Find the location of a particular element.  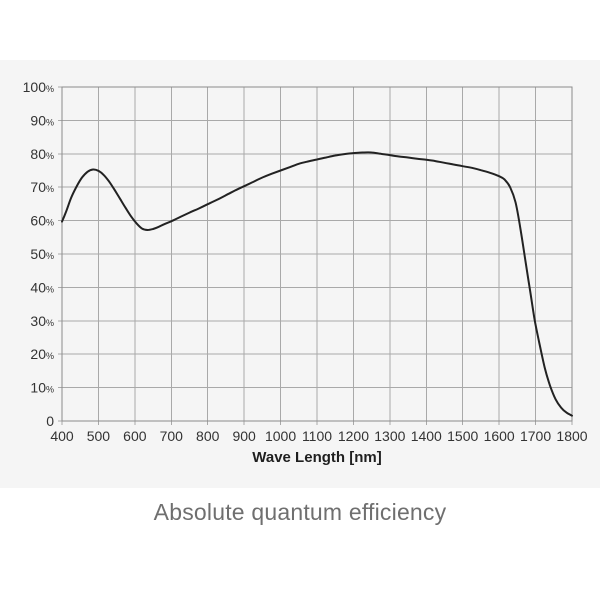

svg-text: 80% is located at coordinates (42, 154).